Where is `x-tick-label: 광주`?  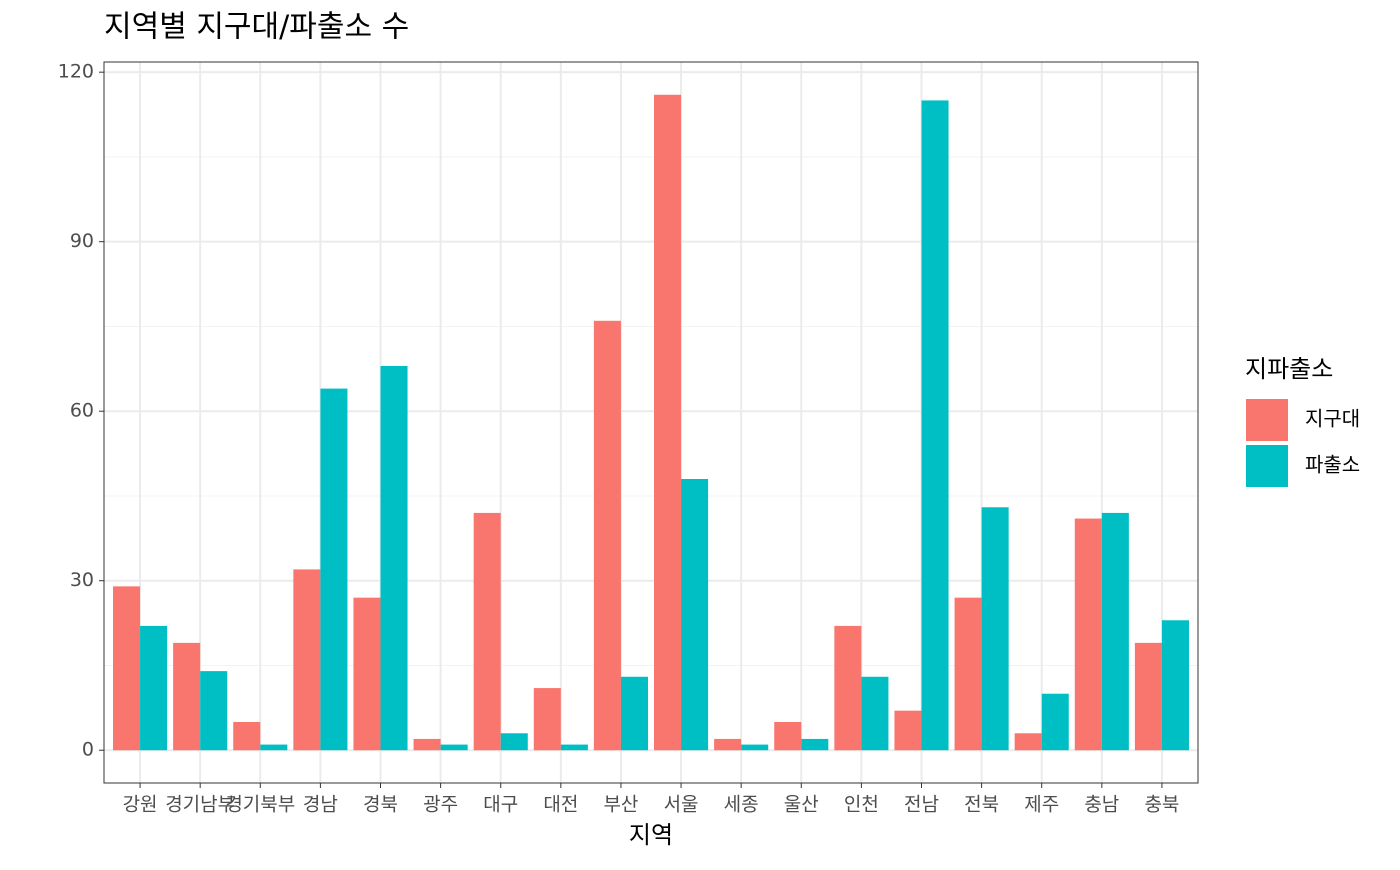
x-tick-label: 광주 is located at coordinates (440, 805).